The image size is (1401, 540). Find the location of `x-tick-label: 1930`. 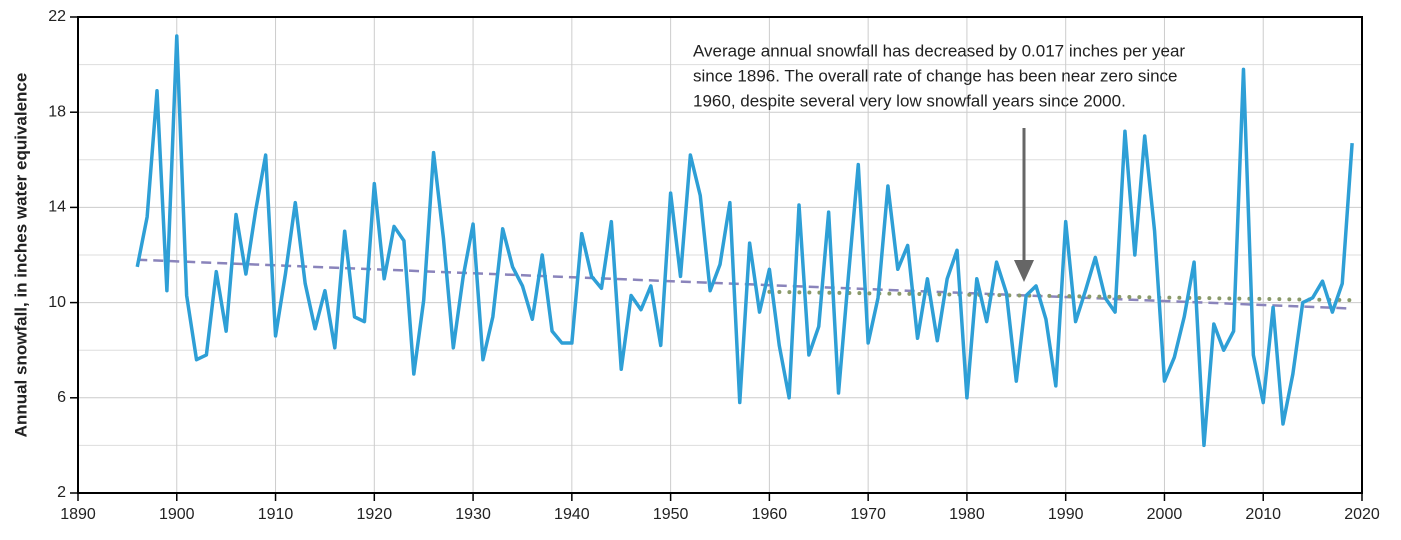

x-tick-label: 1930 is located at coordinates (473, 514).